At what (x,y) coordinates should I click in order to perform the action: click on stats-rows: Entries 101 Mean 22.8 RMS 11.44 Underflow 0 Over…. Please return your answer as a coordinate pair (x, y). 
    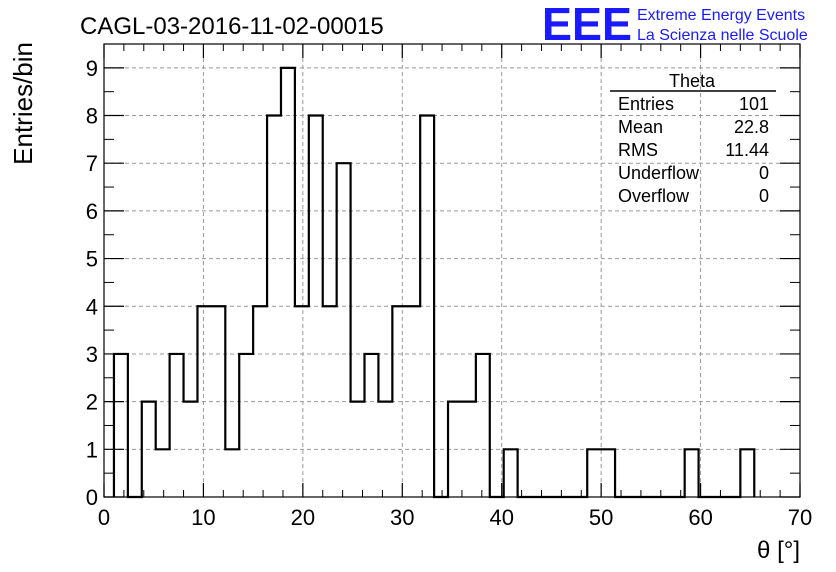
    Looking at the image, I should click on (693, 150).